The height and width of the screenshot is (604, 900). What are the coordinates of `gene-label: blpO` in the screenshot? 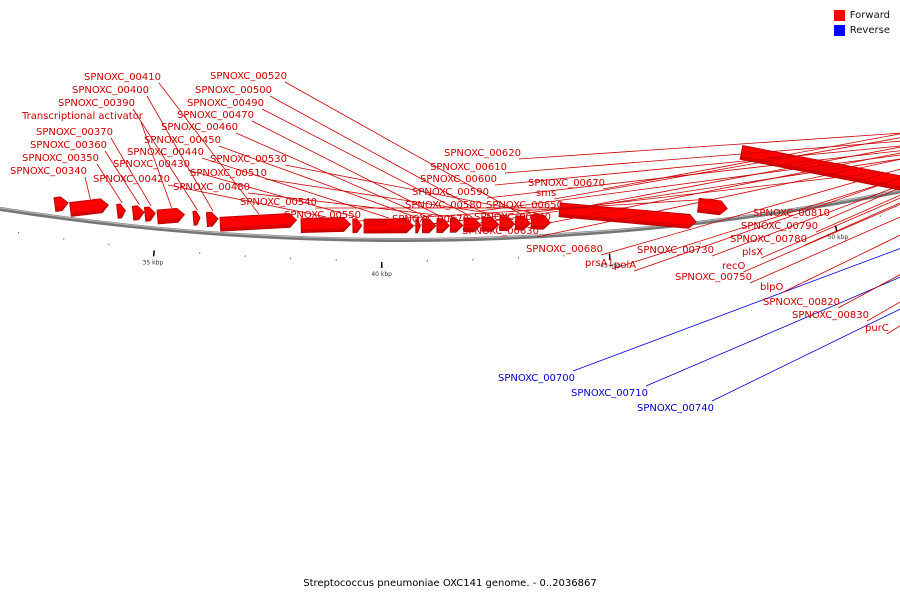 It's located at (771, 287).